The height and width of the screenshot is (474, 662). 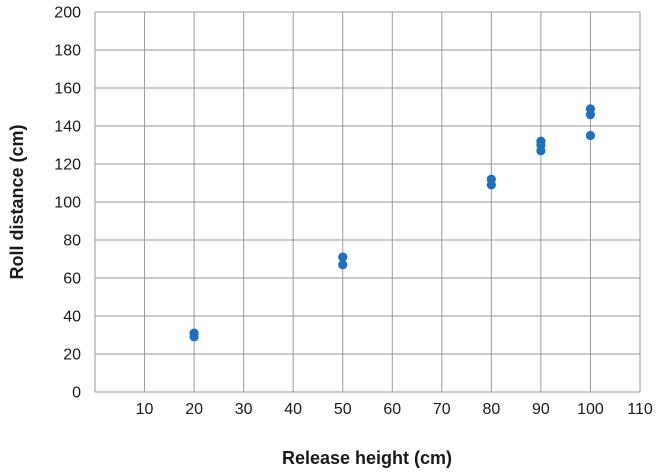 I want to click on x-axis-title: Release height (cm), so click(x=367, y=458).